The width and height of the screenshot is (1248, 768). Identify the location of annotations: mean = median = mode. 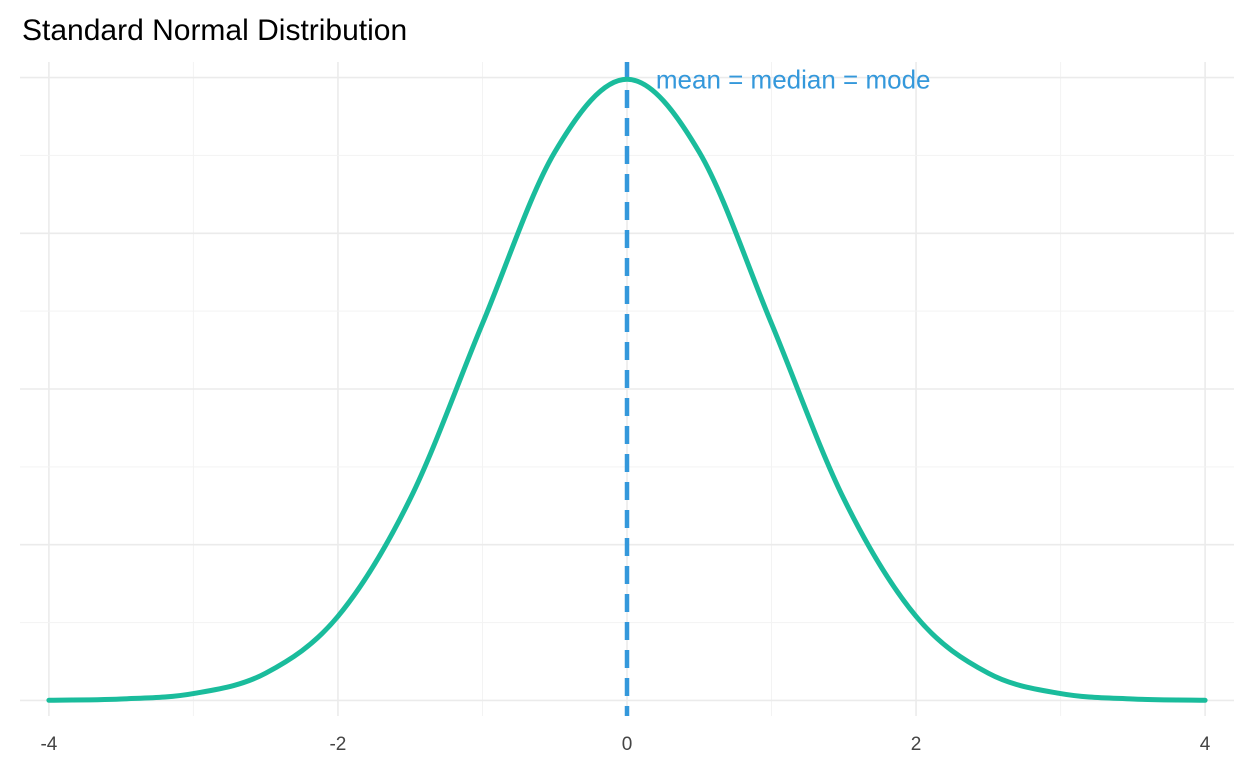
(793, 79).